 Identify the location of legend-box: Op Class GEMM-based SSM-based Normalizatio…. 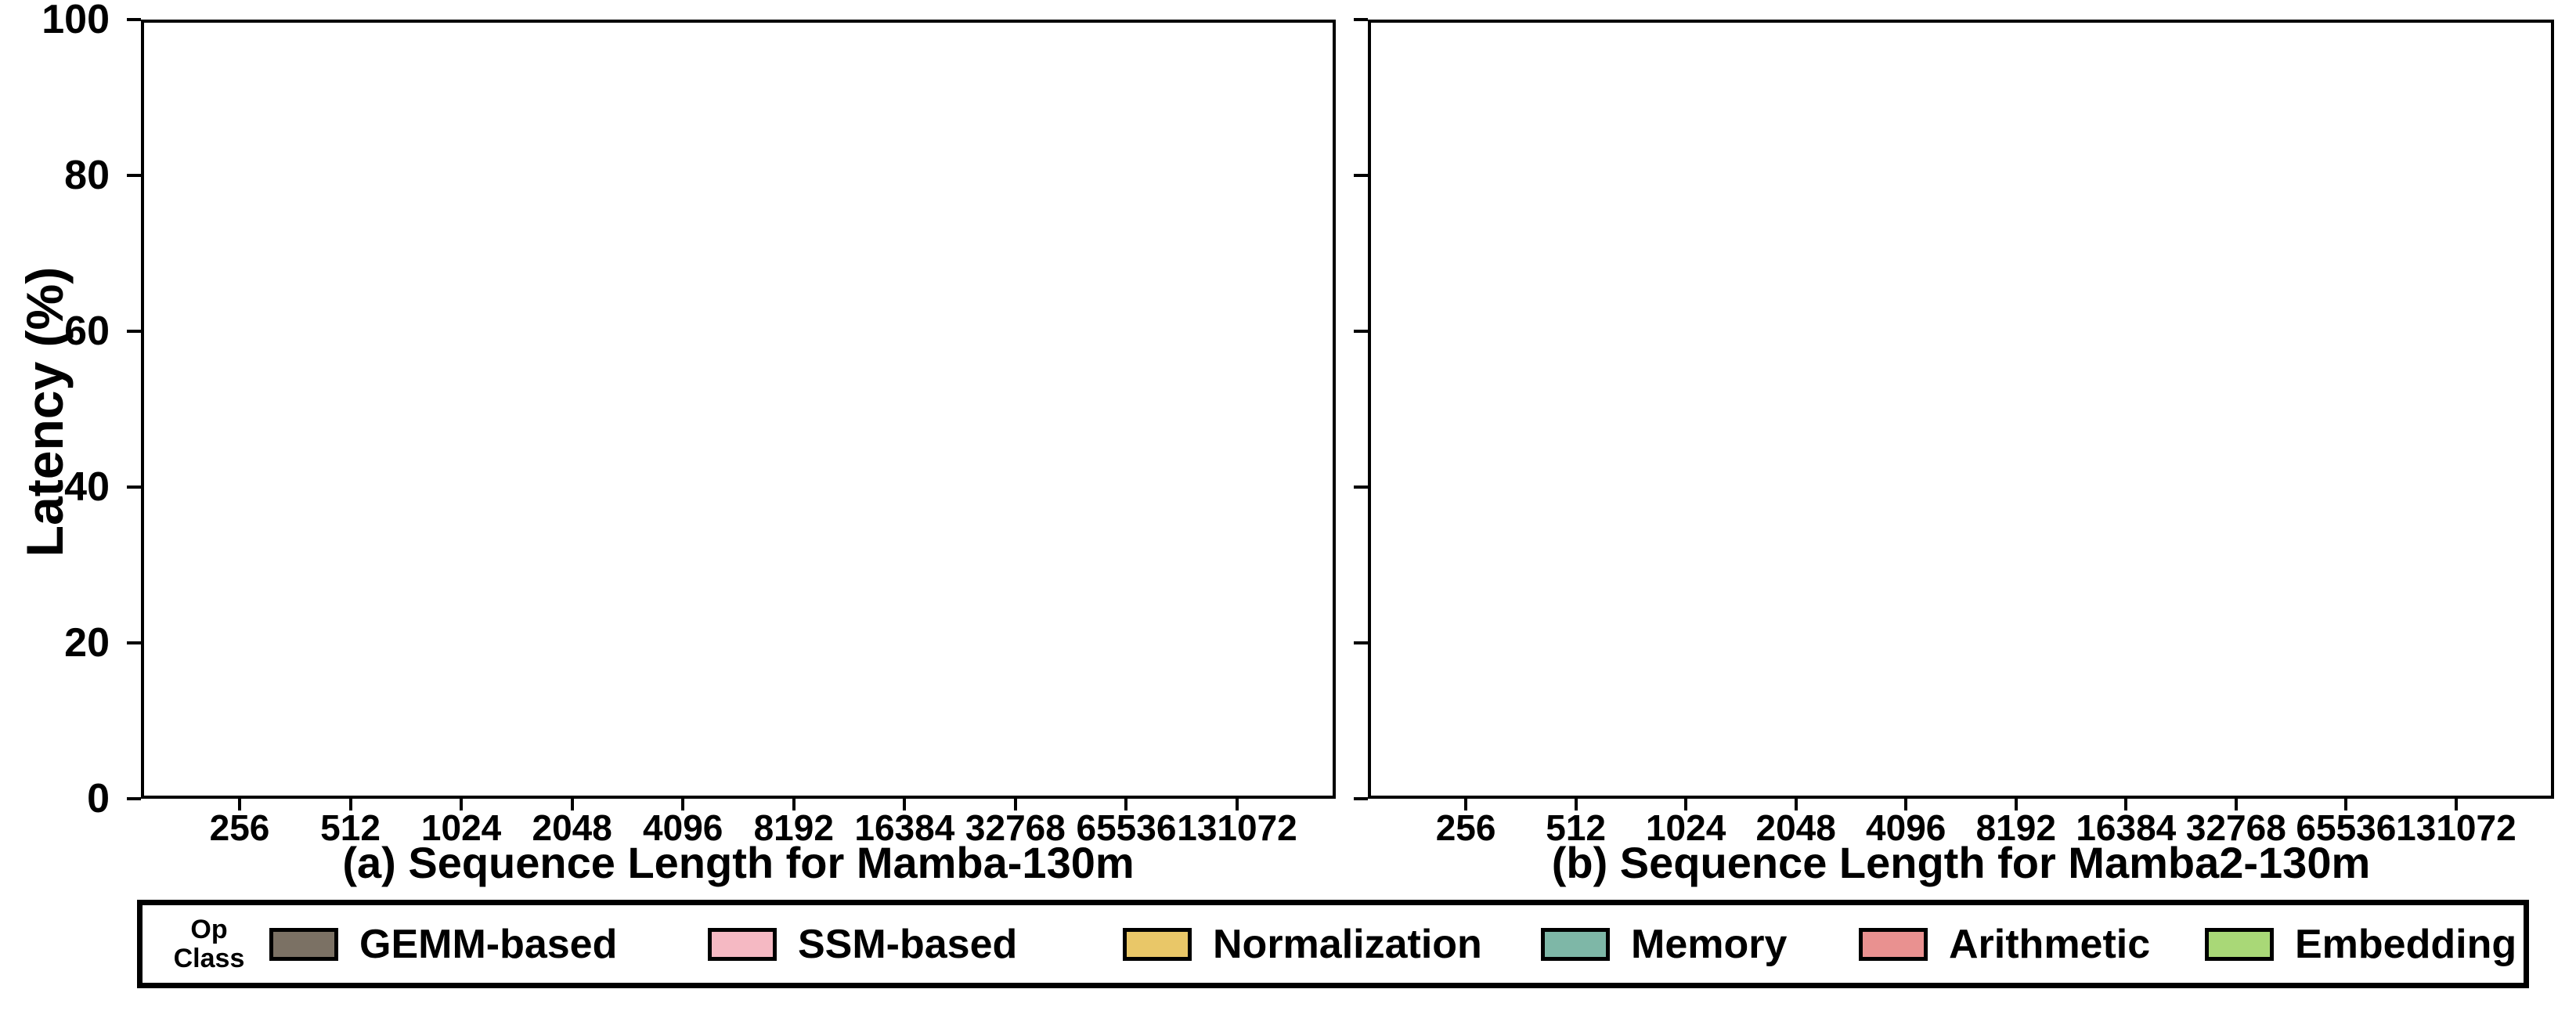
(1333, 944).